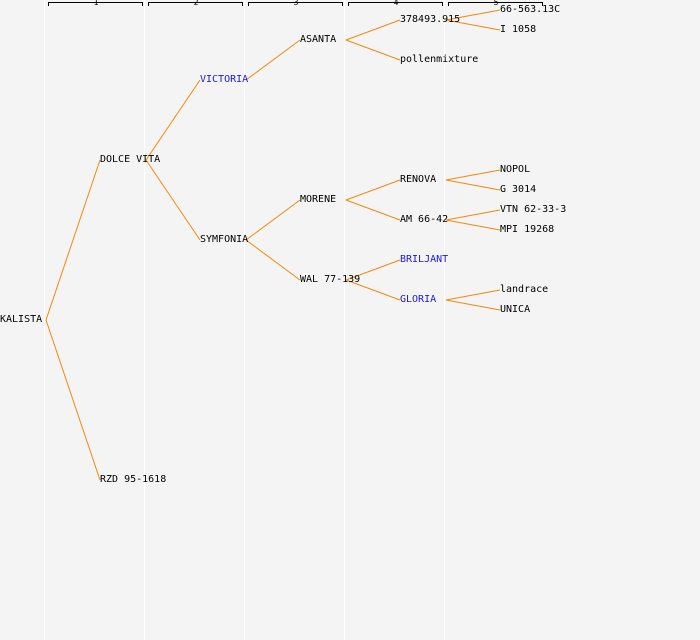 This screenshot has height=640, width=700. Describe the element at coordinates (424, 219) in the screenshot. I see `pedigree-node: AM 66-42` at that location.